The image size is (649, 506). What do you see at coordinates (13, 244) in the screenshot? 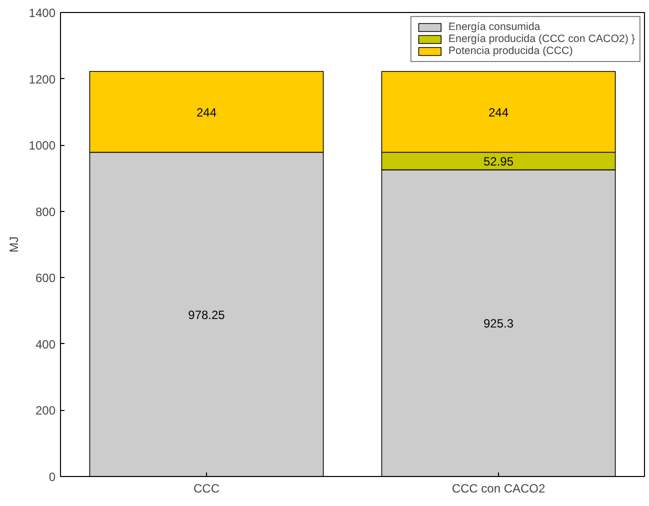
I see `y-axis-title: MJ` at bounding box center [13, 244].